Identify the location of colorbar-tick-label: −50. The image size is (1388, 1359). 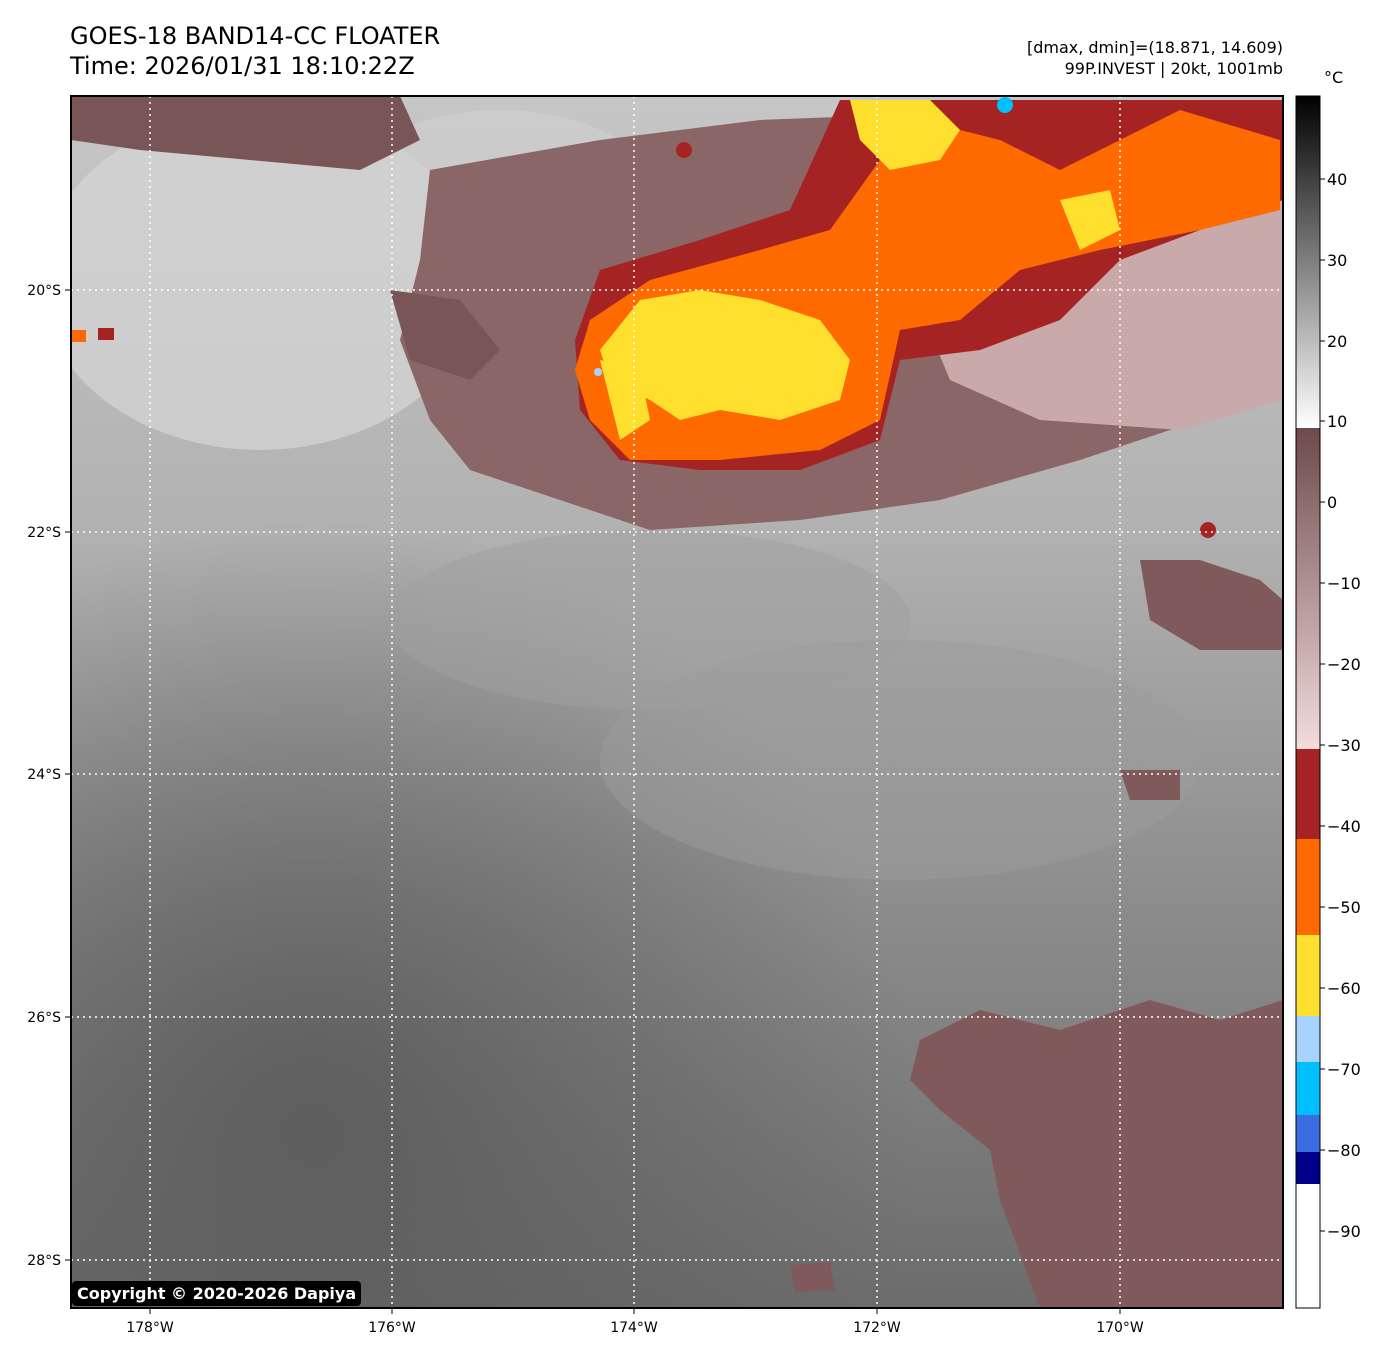
(1344, 907).